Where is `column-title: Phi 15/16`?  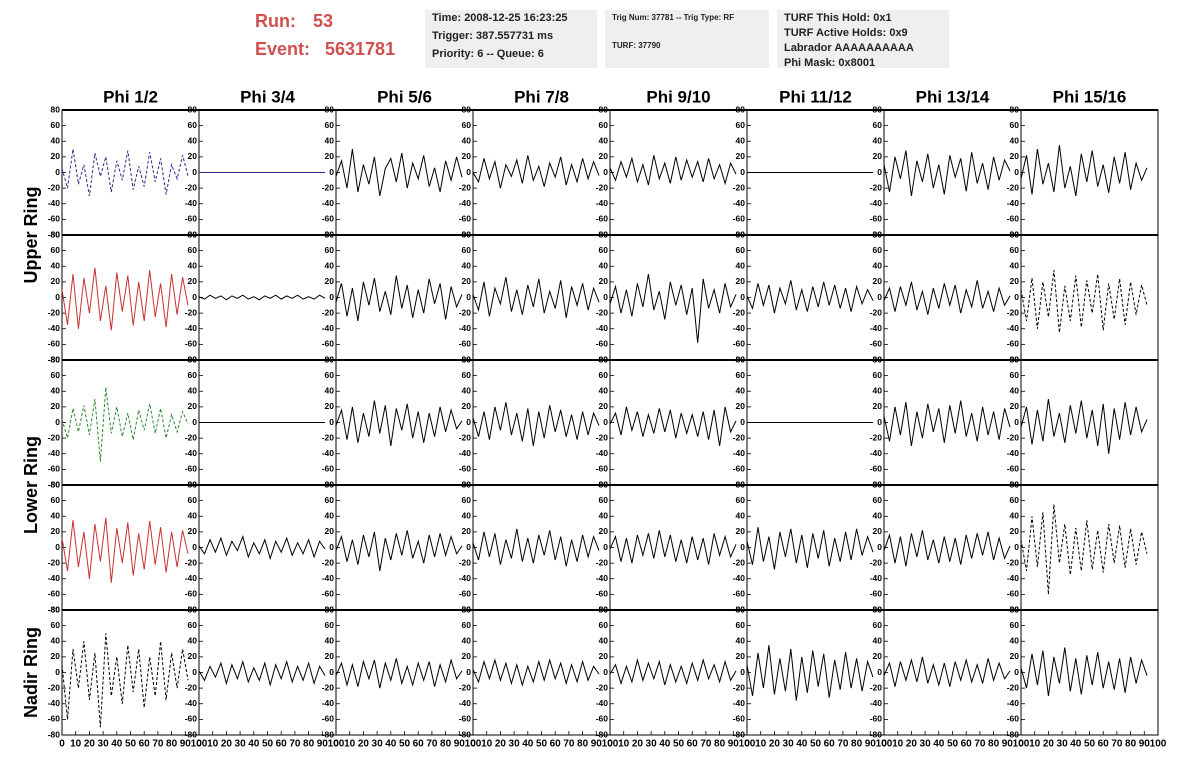 column-title: Phi 15/16 is located at coordinates (1090, 96).